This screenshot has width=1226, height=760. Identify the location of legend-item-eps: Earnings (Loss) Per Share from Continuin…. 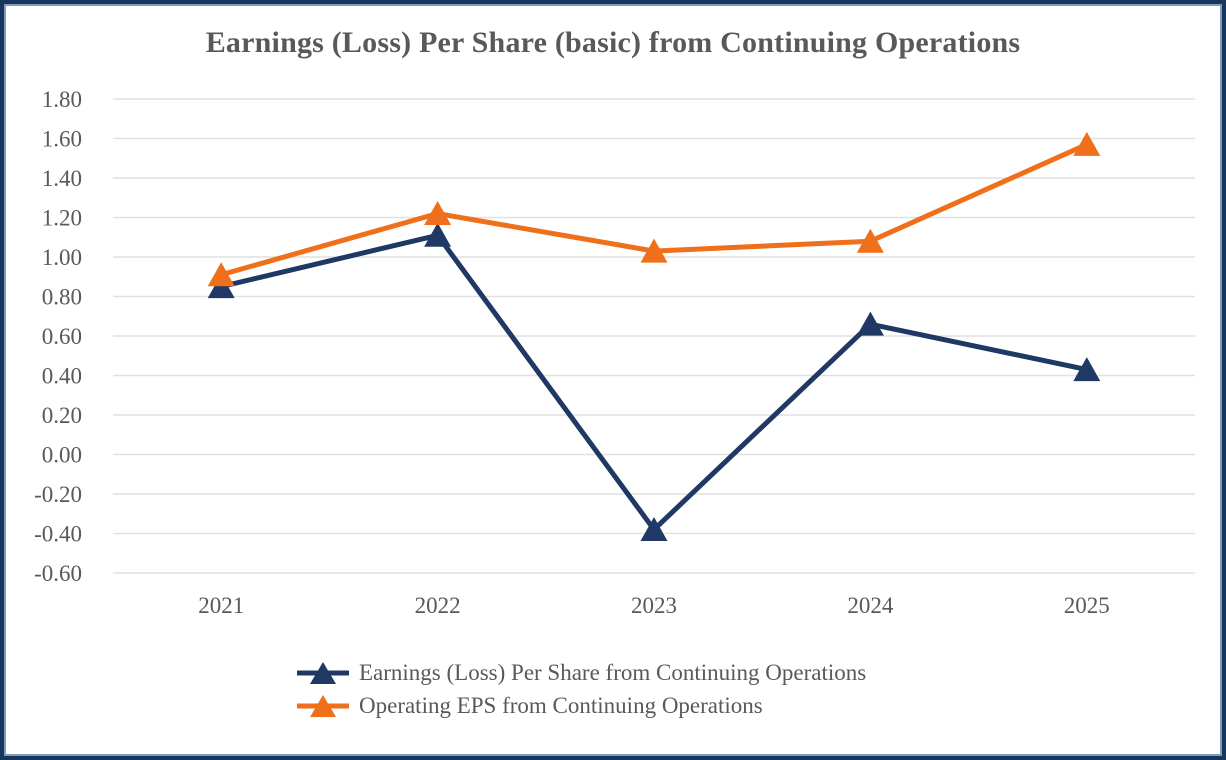
(581, 673).